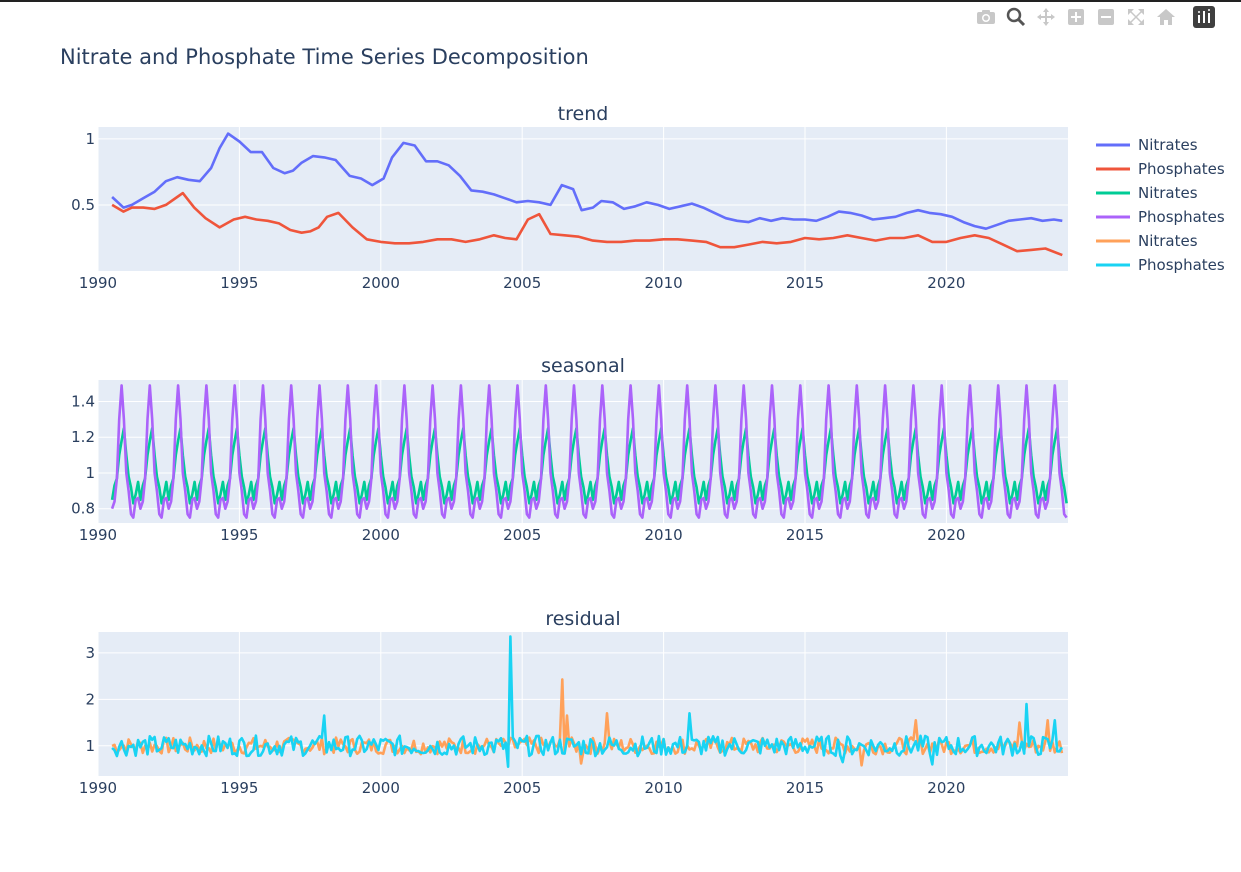 The width and height of the screenshot is (1241, 872). I want to click on y-tick-label: 2, so click(90, 699).